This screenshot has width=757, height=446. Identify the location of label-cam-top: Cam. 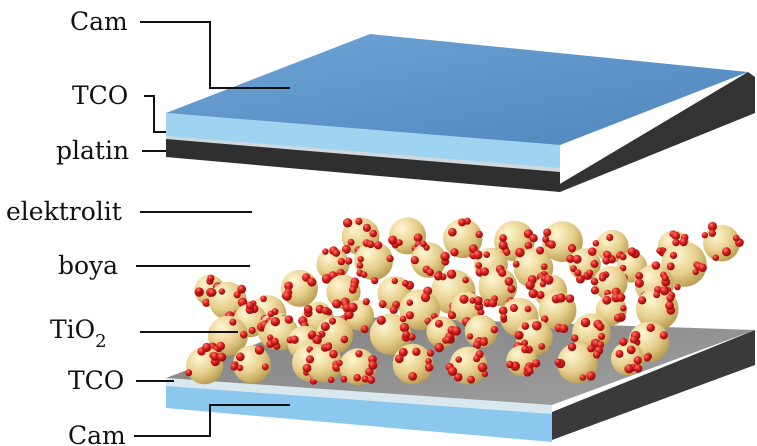
(99, 21).